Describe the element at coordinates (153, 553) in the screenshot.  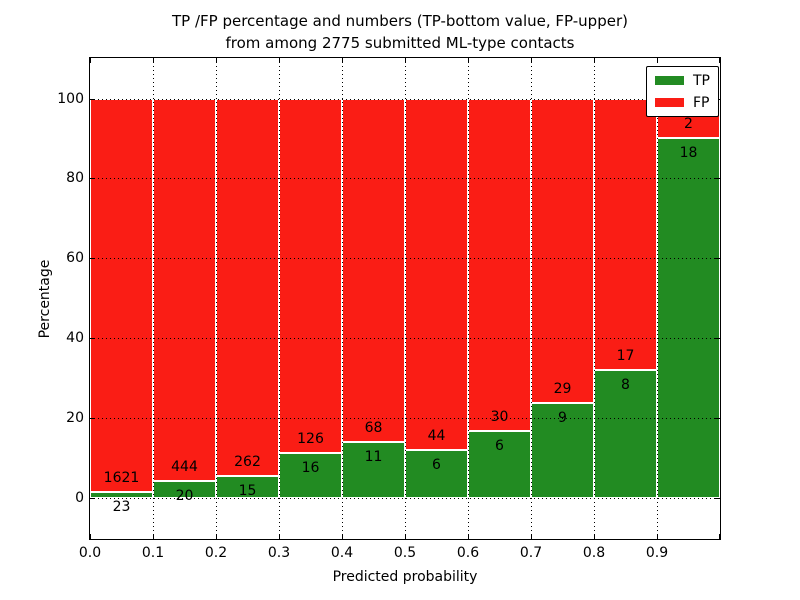
I see `x-tick-label: 0.1` at that location.